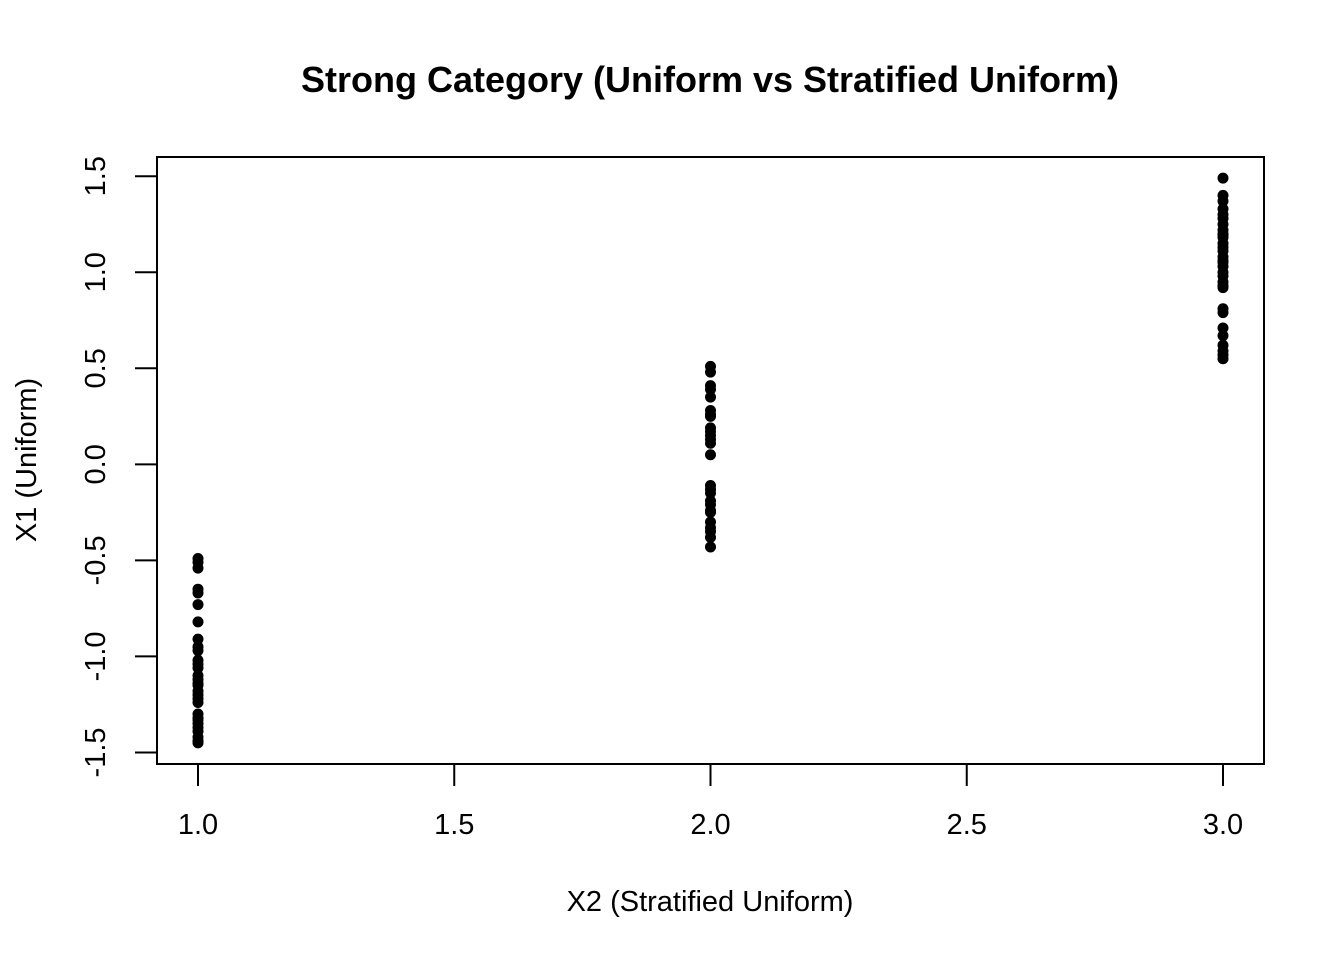  I want to click on x-axis: 1.0 1.5 2.0 2.5 3.0, so click(710, 802).